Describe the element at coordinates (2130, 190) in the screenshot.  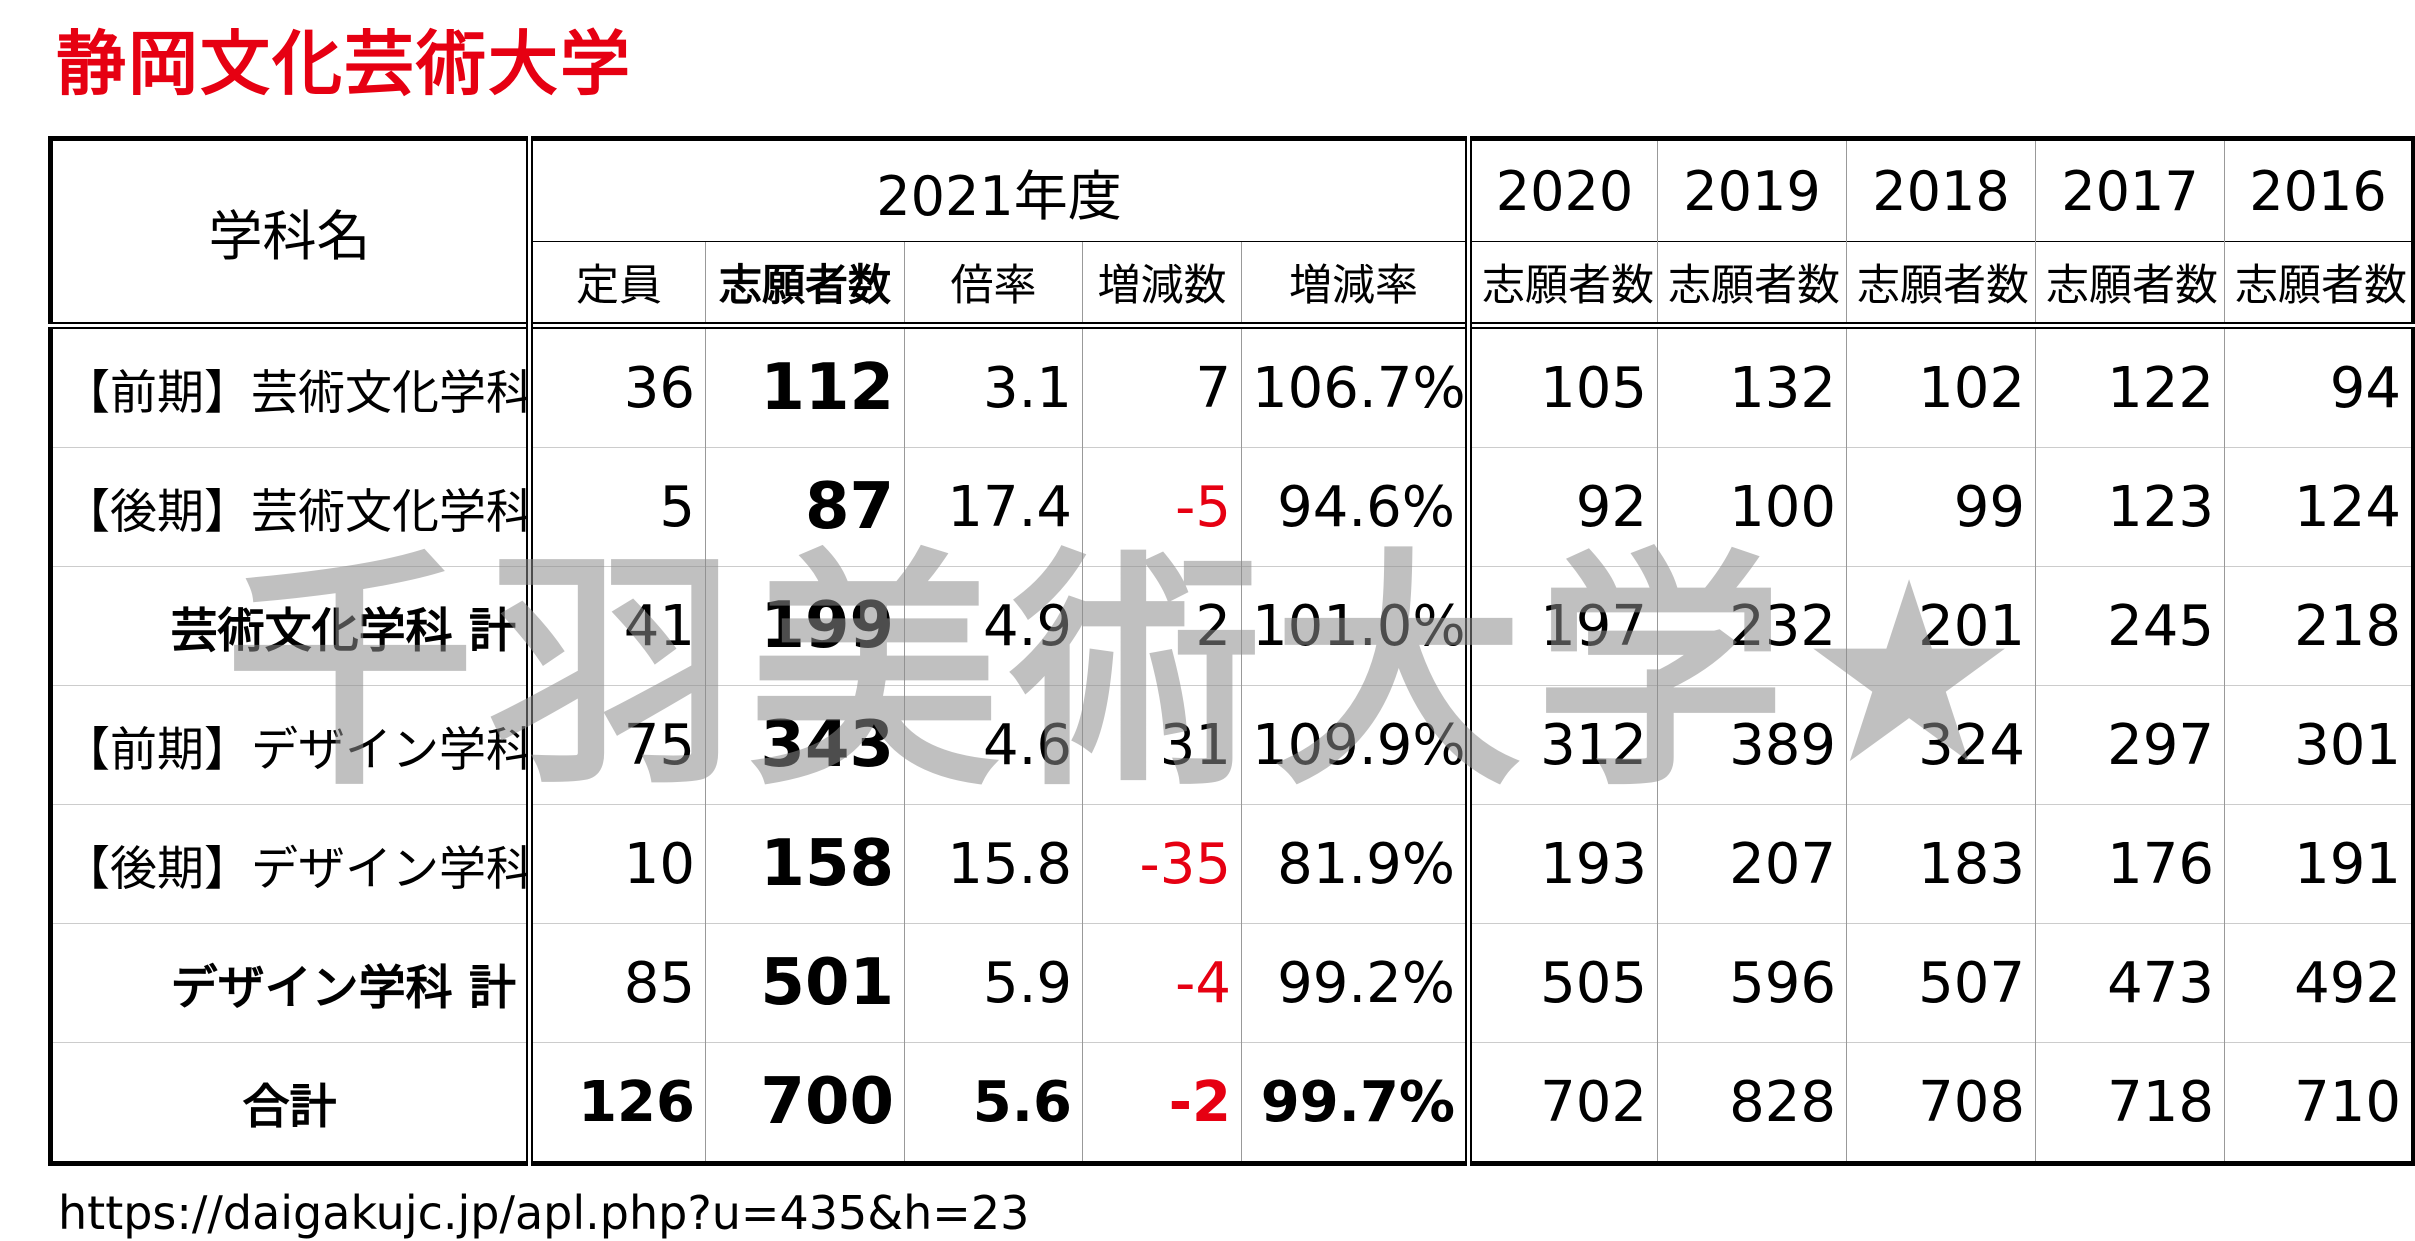
I see `header-cell: 2017` at that location.